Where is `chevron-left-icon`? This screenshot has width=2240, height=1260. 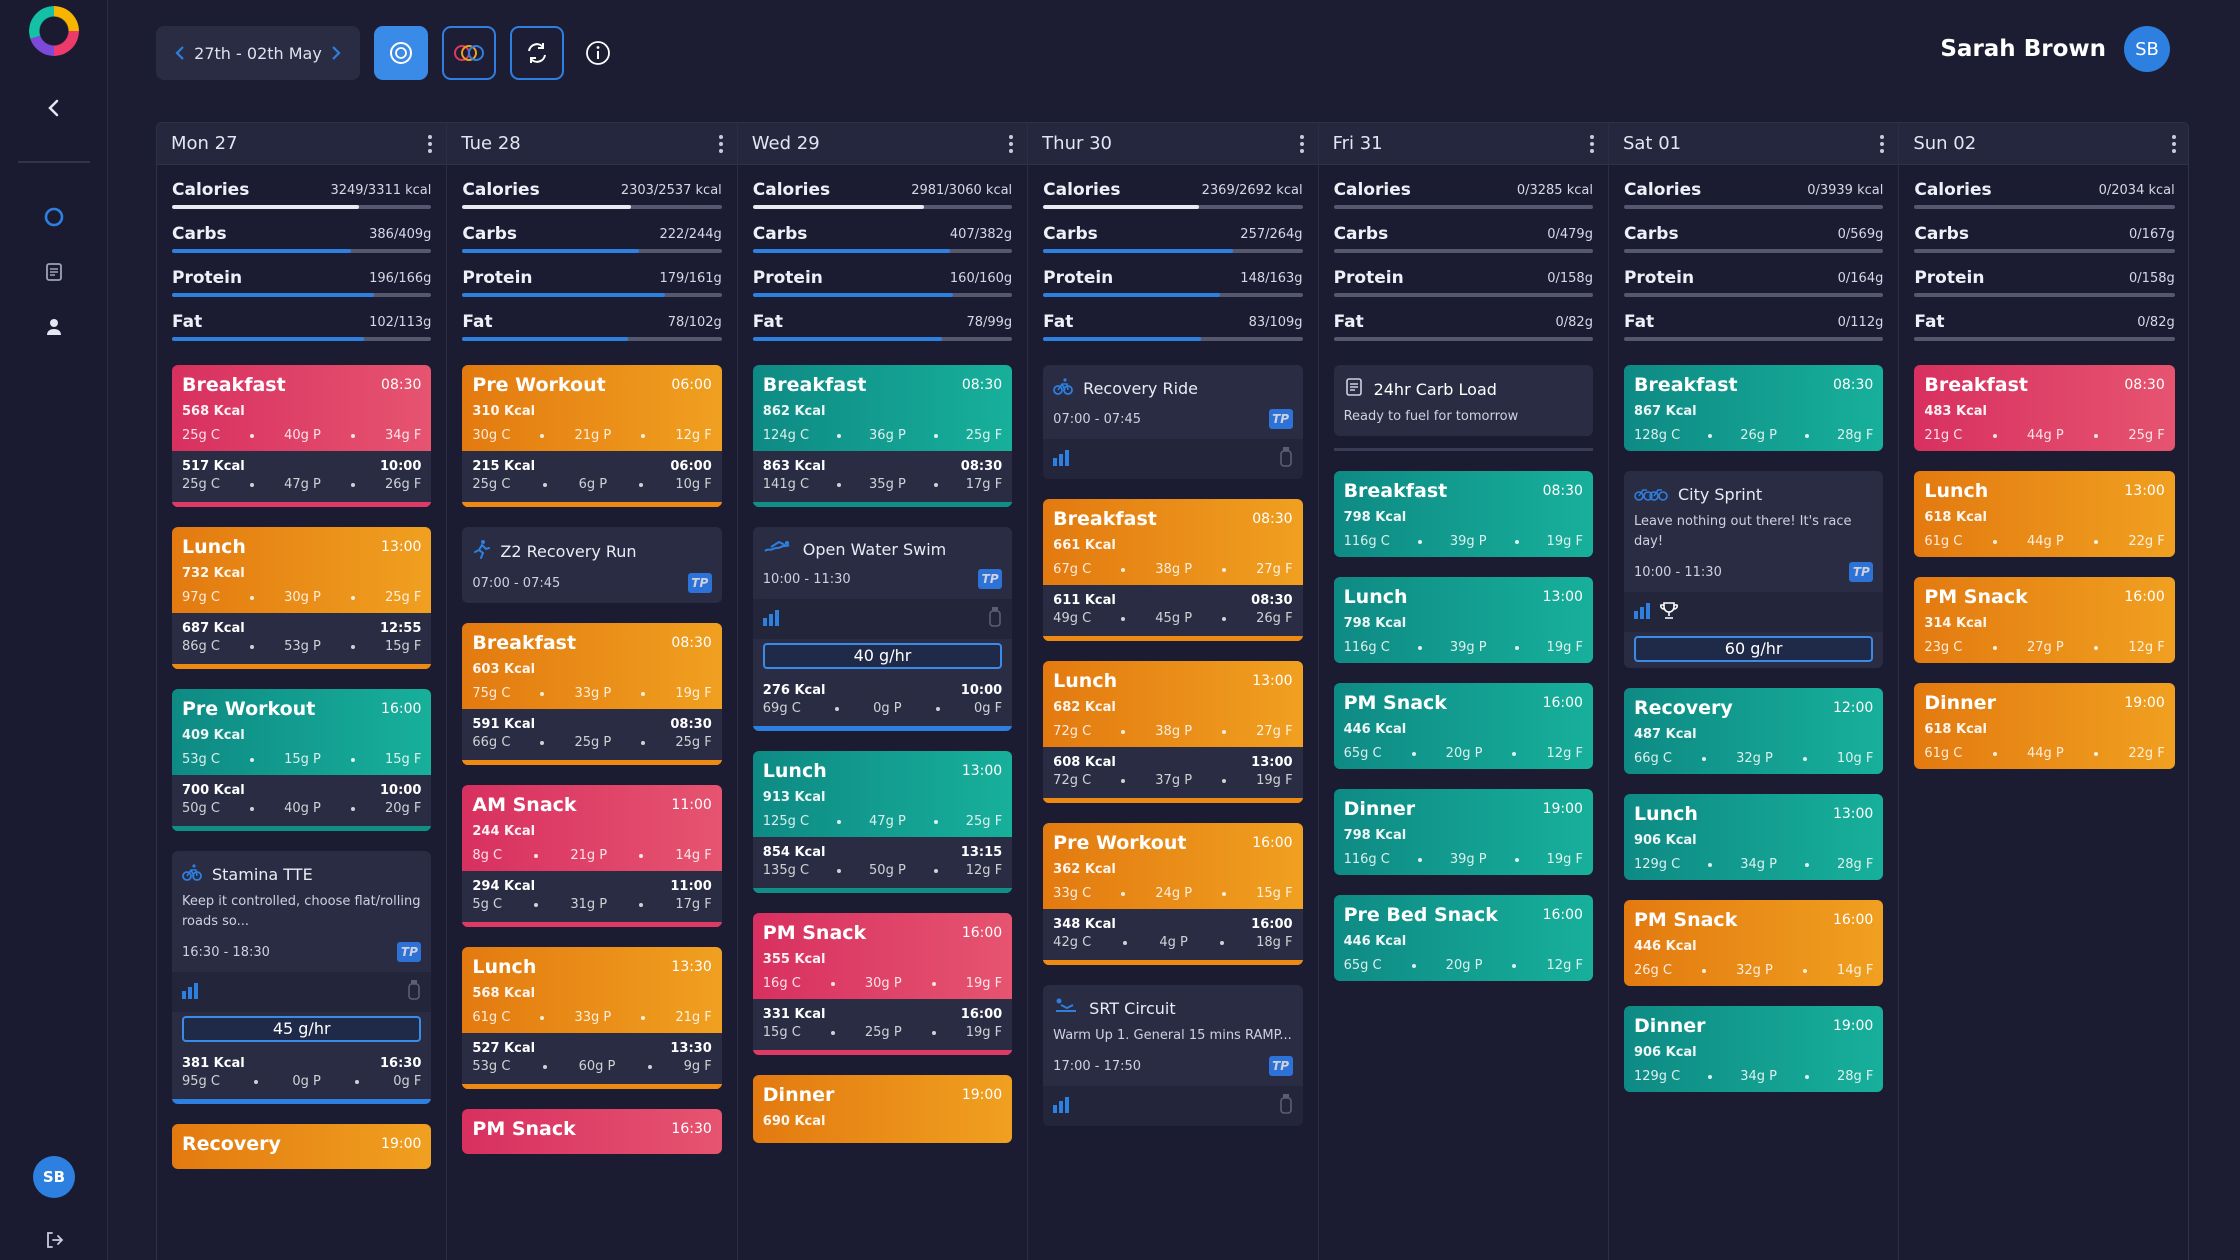 chevron-left-icon is located at coordinates (180, 53).